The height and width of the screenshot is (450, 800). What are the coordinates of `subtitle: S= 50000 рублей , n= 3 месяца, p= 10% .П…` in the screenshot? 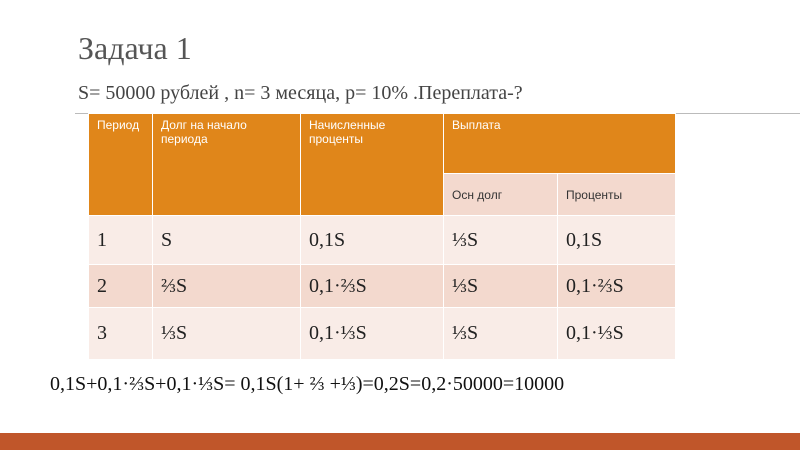 It's located at (300, 93).